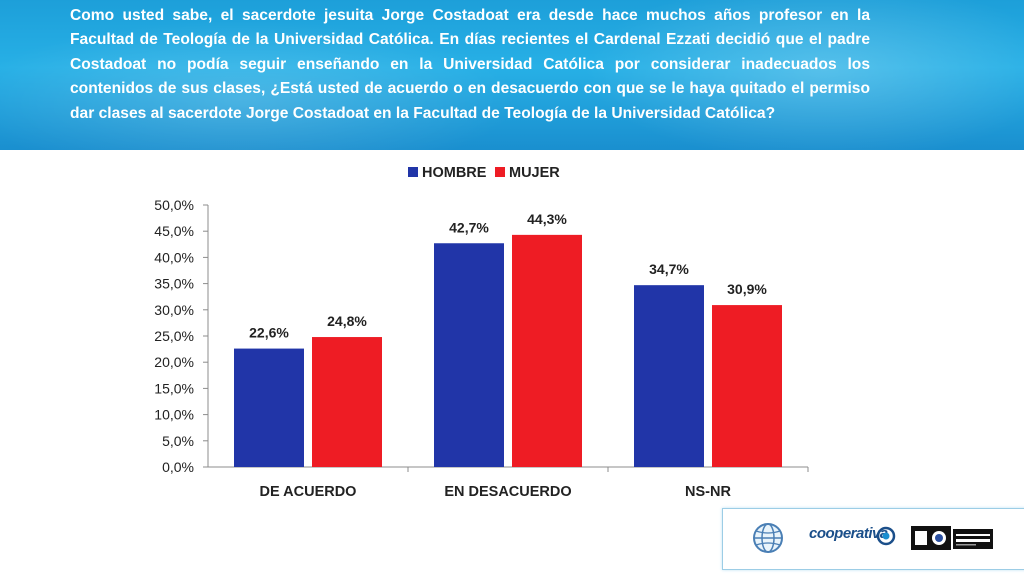 The width and height of the screenshot is (1024, 576). I want to click on data-label: 30,9%, so click(747, 289).